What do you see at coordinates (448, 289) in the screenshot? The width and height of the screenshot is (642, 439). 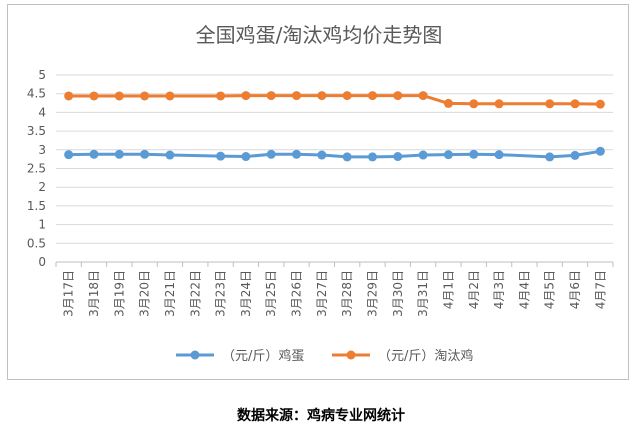 I see `x-tick-label: 4月1日` at bounding box center [448, 289].